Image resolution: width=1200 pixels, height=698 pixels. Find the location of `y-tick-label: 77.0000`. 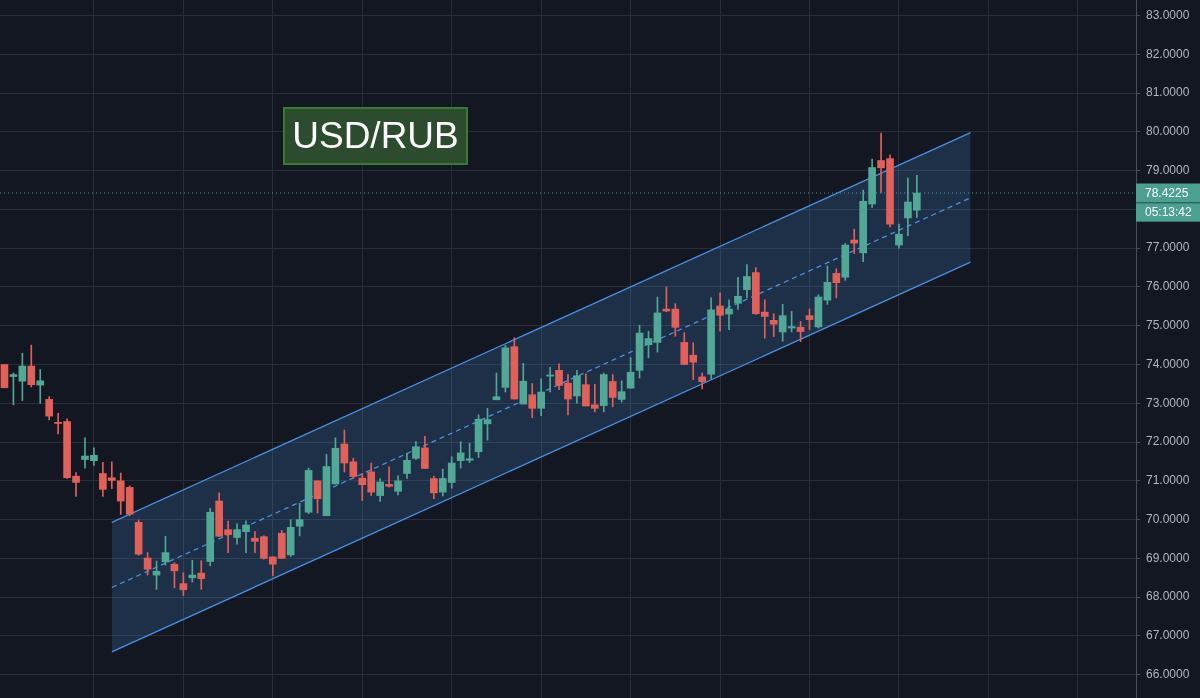

y-tick-label: 77.0000 is located at coordinates (1168, 247).